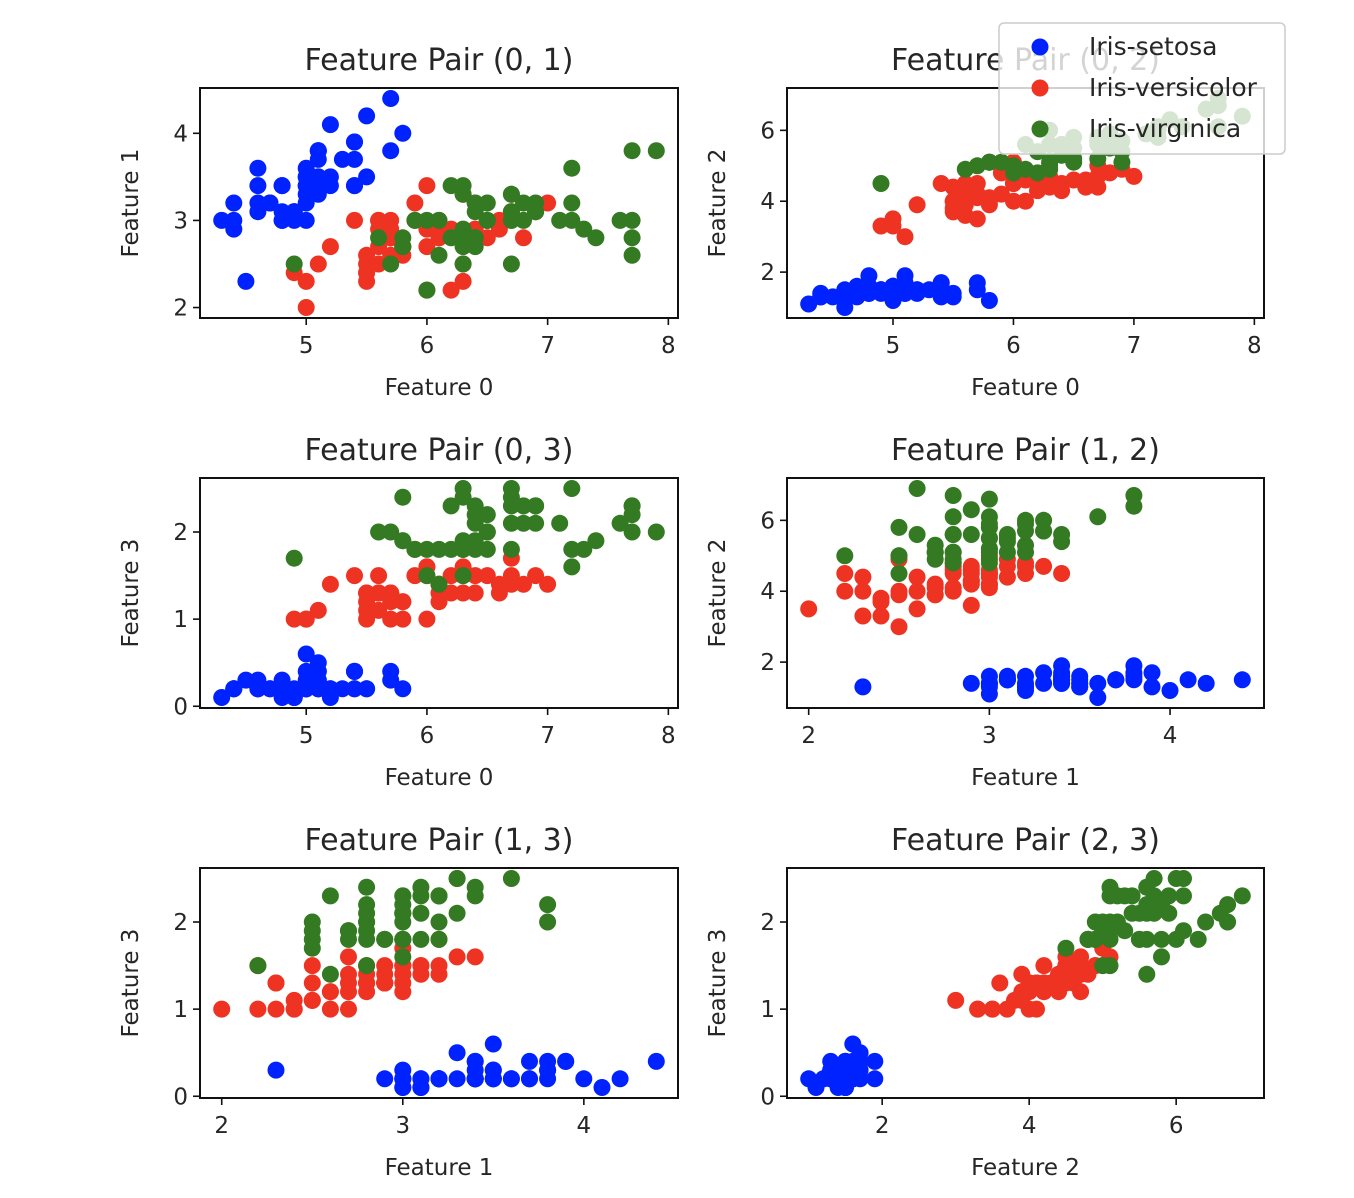 This screenshot has height=1198, width=1354. Describe the element at coordinates (893, 346) in the screenshot. I see `x-tick-label: 5` at that location.